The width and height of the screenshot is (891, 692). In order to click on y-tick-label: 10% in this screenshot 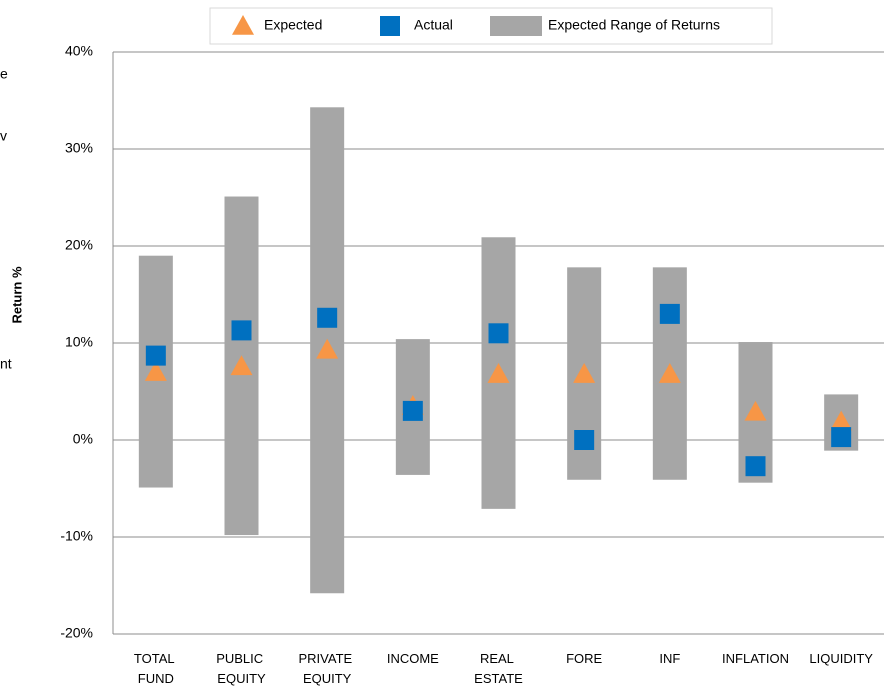, I will do `click(79, 342)`.